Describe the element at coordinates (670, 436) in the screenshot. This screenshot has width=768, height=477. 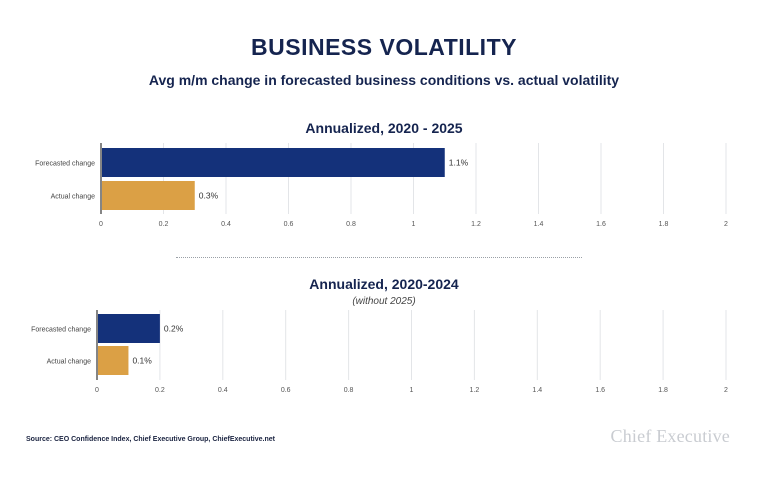
I see `logo: Chief Executive` at that location.